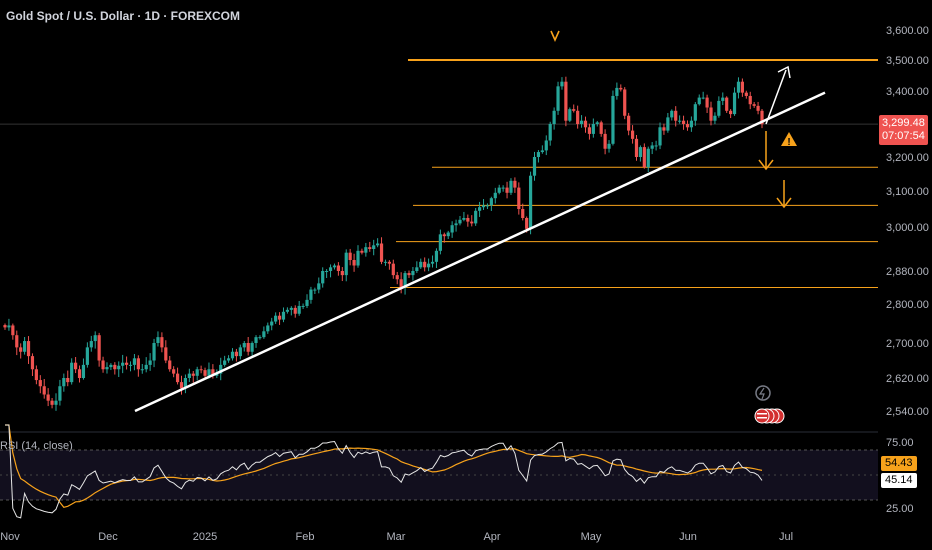 The image size is (932, 550). Describe the element at coordinates (10, 537) in the screenshot. I see `x-tick-label: Nov` at that location.